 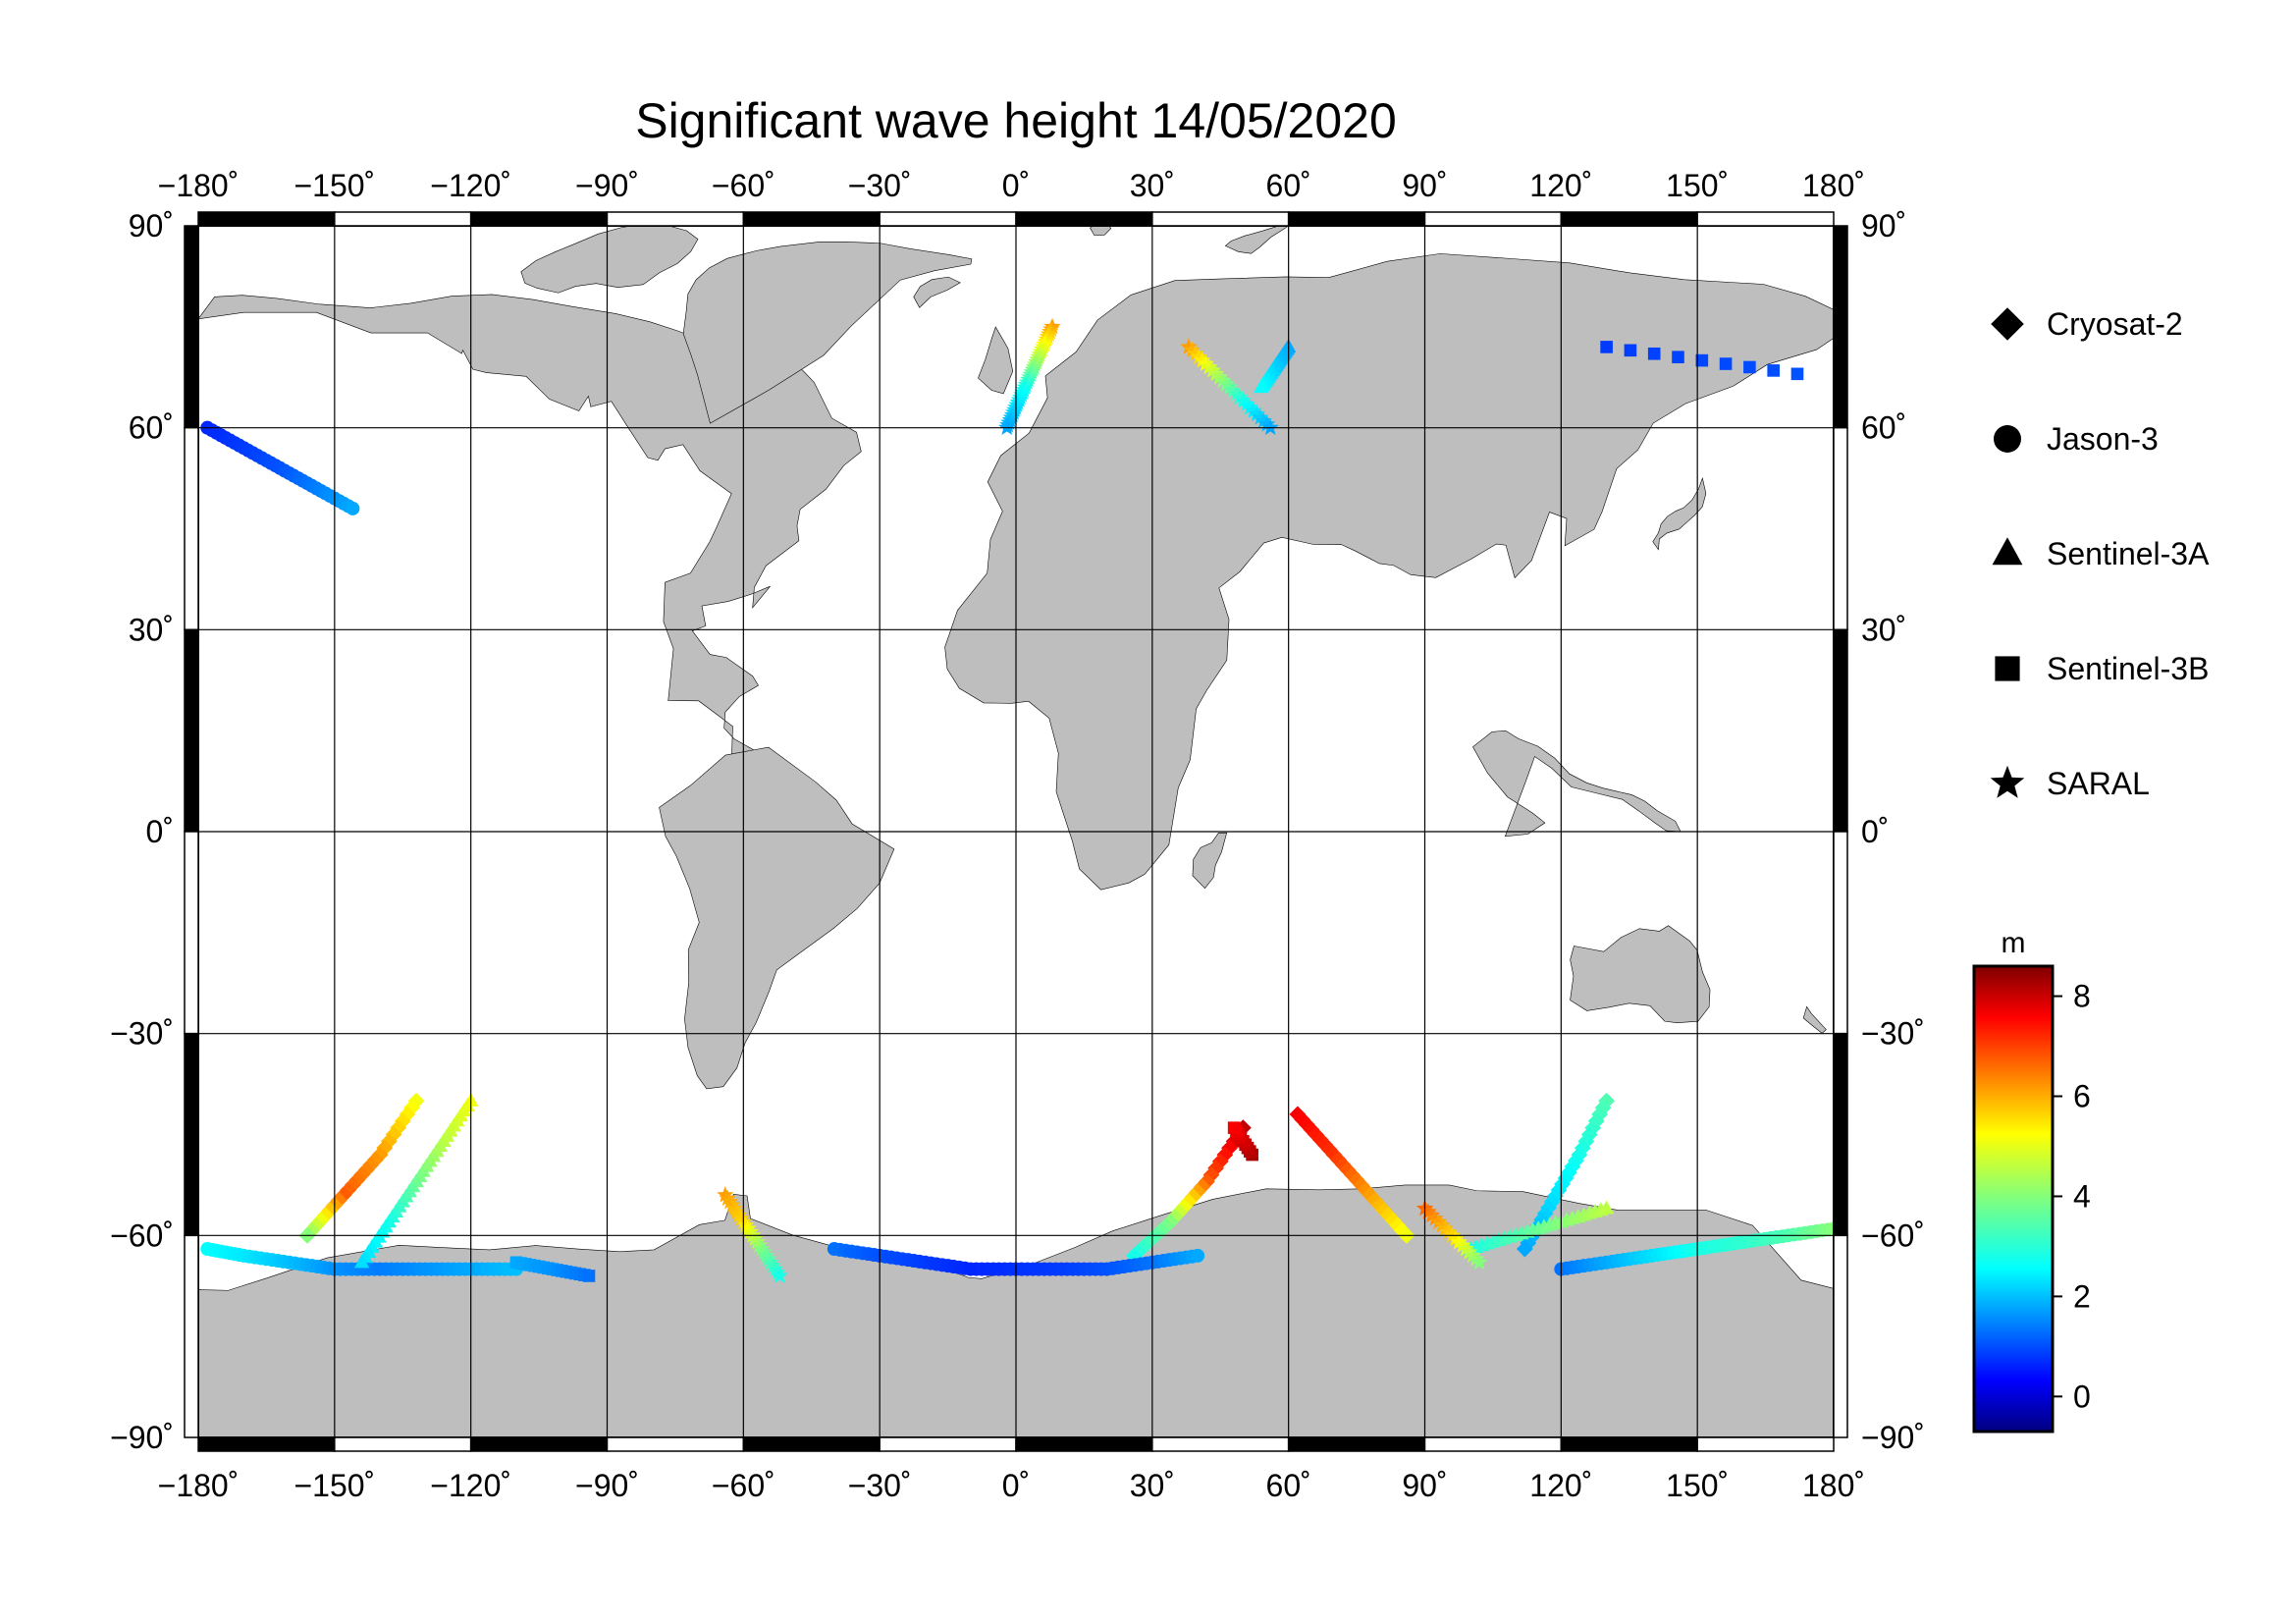 What do you see at coordinates (607, 185) in the screenshot?
I see `lon-tick-label-top: −90˚` at bounding box center [607, 185].